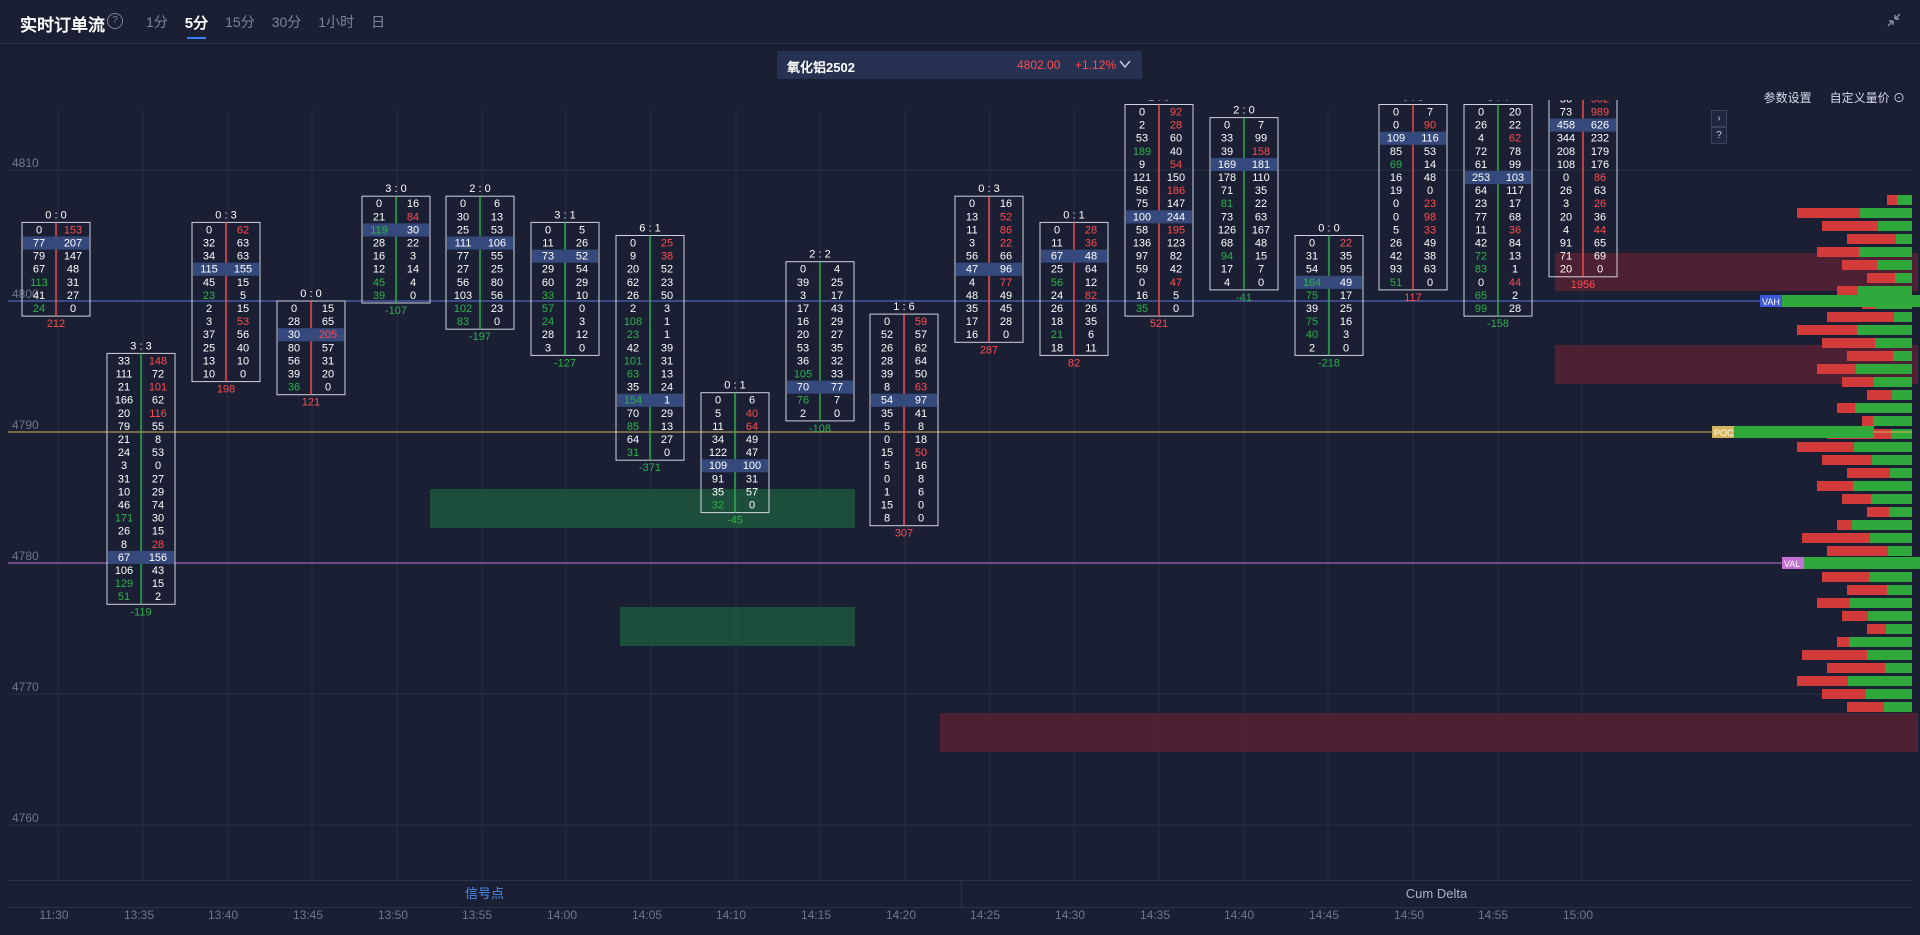  What do you see at coordinates (1600, 191) in the screenshot?
I see `ask-volume: 63` at bounding box center [1600, 191].